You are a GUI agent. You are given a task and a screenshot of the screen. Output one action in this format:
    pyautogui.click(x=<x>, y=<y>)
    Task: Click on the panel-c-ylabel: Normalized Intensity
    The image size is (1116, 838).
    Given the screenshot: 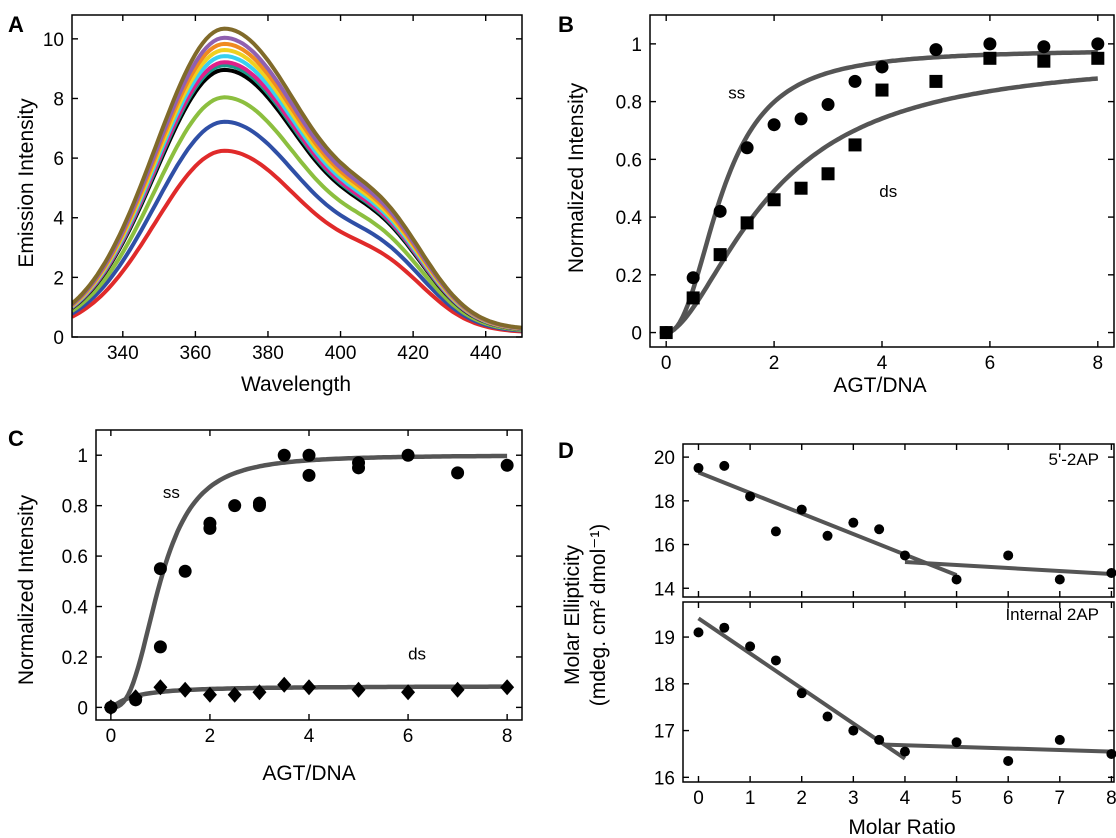 What is the action you would take?
    pyautogui.click(x=26, y=589)
    